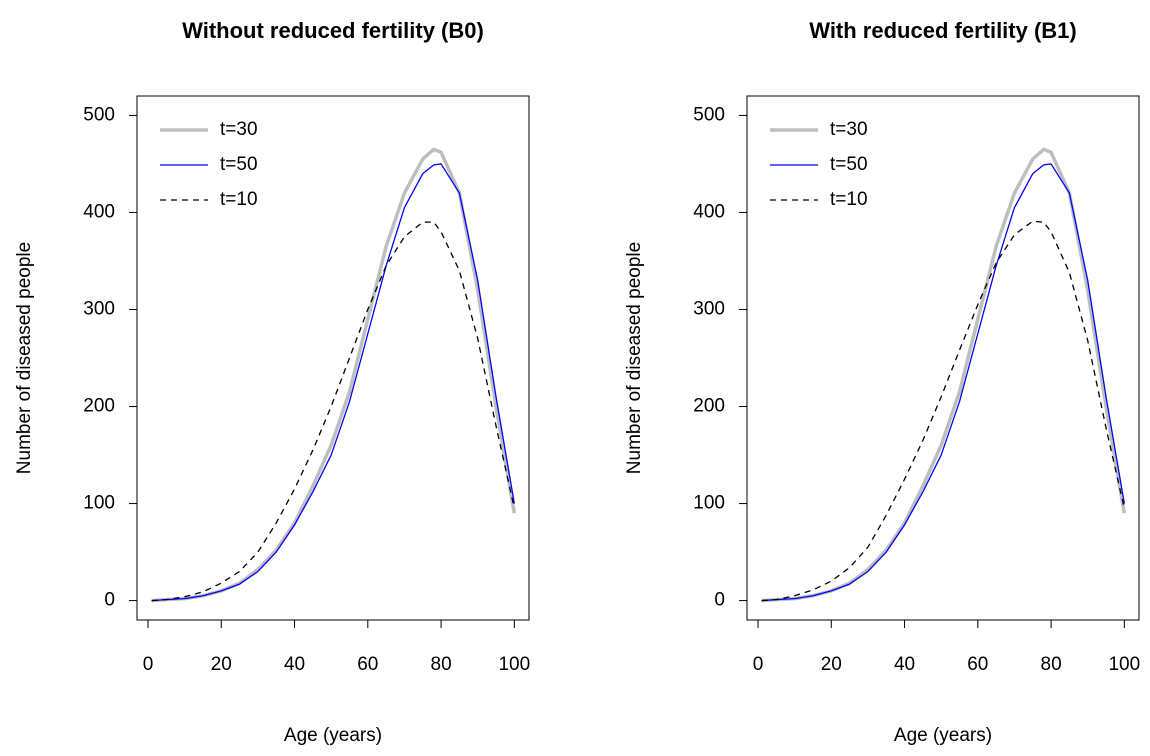 The image size is (1150, 756). Describe the element at coordinates (943, 30) in the screenshot. I see `chart-title: With reduced fertility (B1)` at that location.